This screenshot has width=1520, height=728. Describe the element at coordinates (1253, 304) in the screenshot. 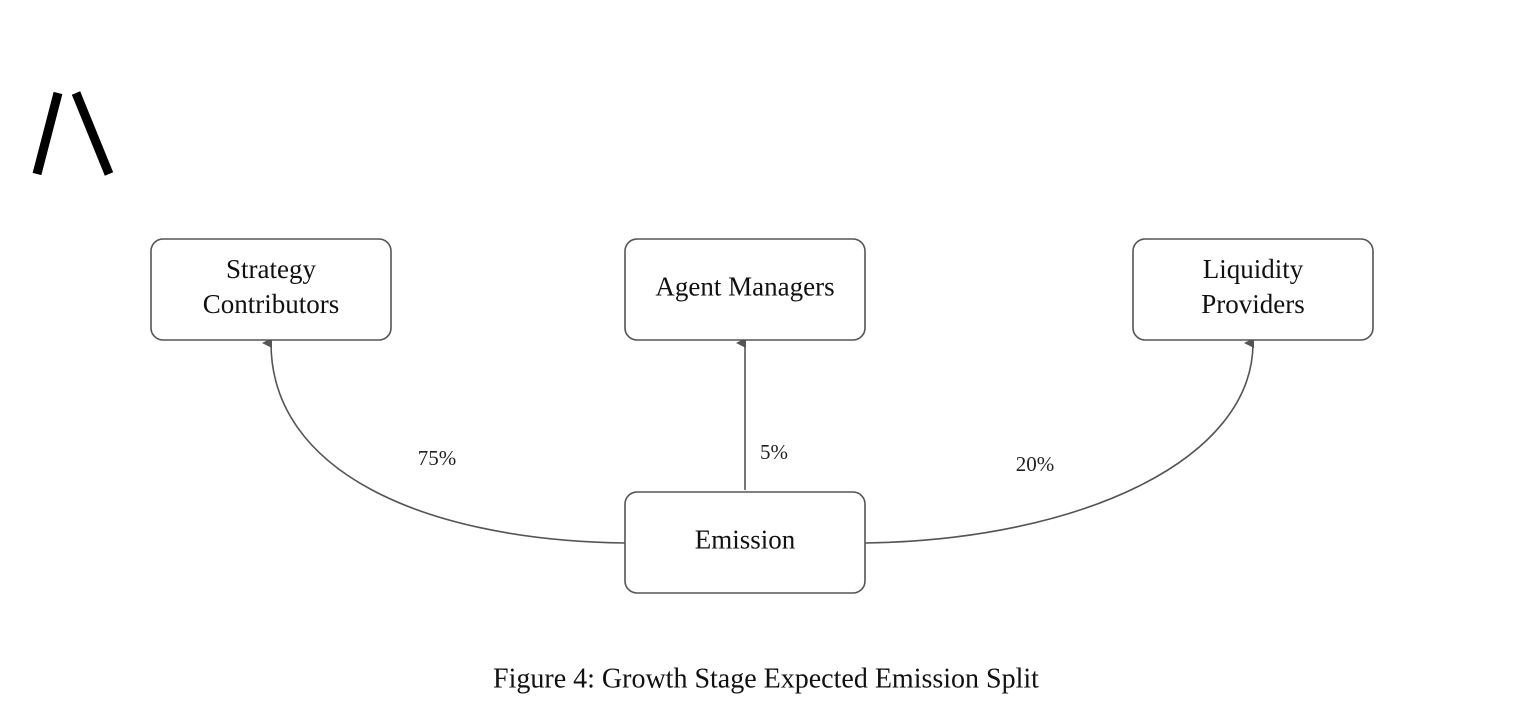

I see `node-label: Providers` at that location.